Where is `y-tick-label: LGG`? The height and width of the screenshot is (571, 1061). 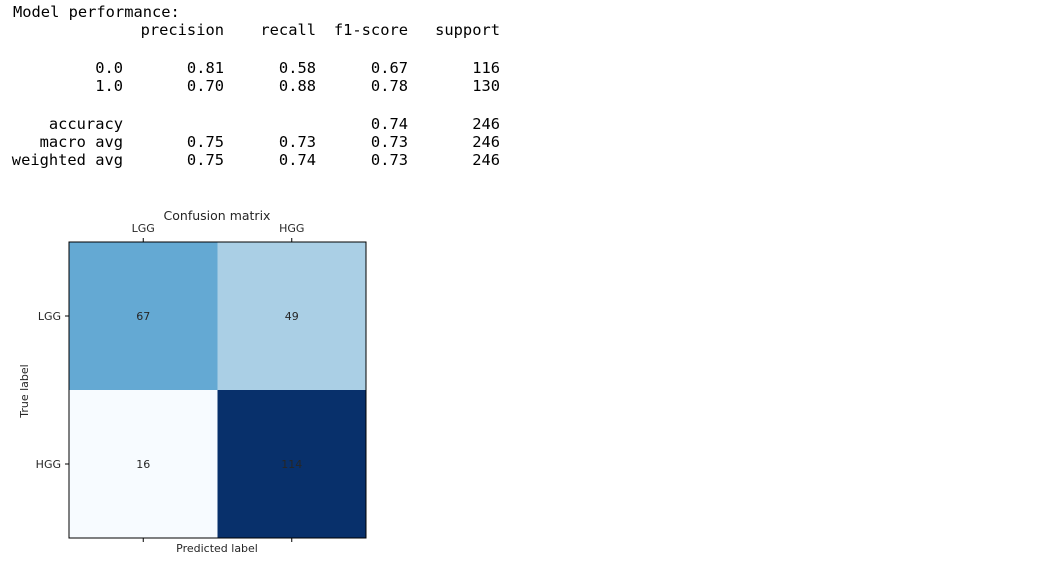
y-tick-label: LGG is located at coordinates (49, 316).